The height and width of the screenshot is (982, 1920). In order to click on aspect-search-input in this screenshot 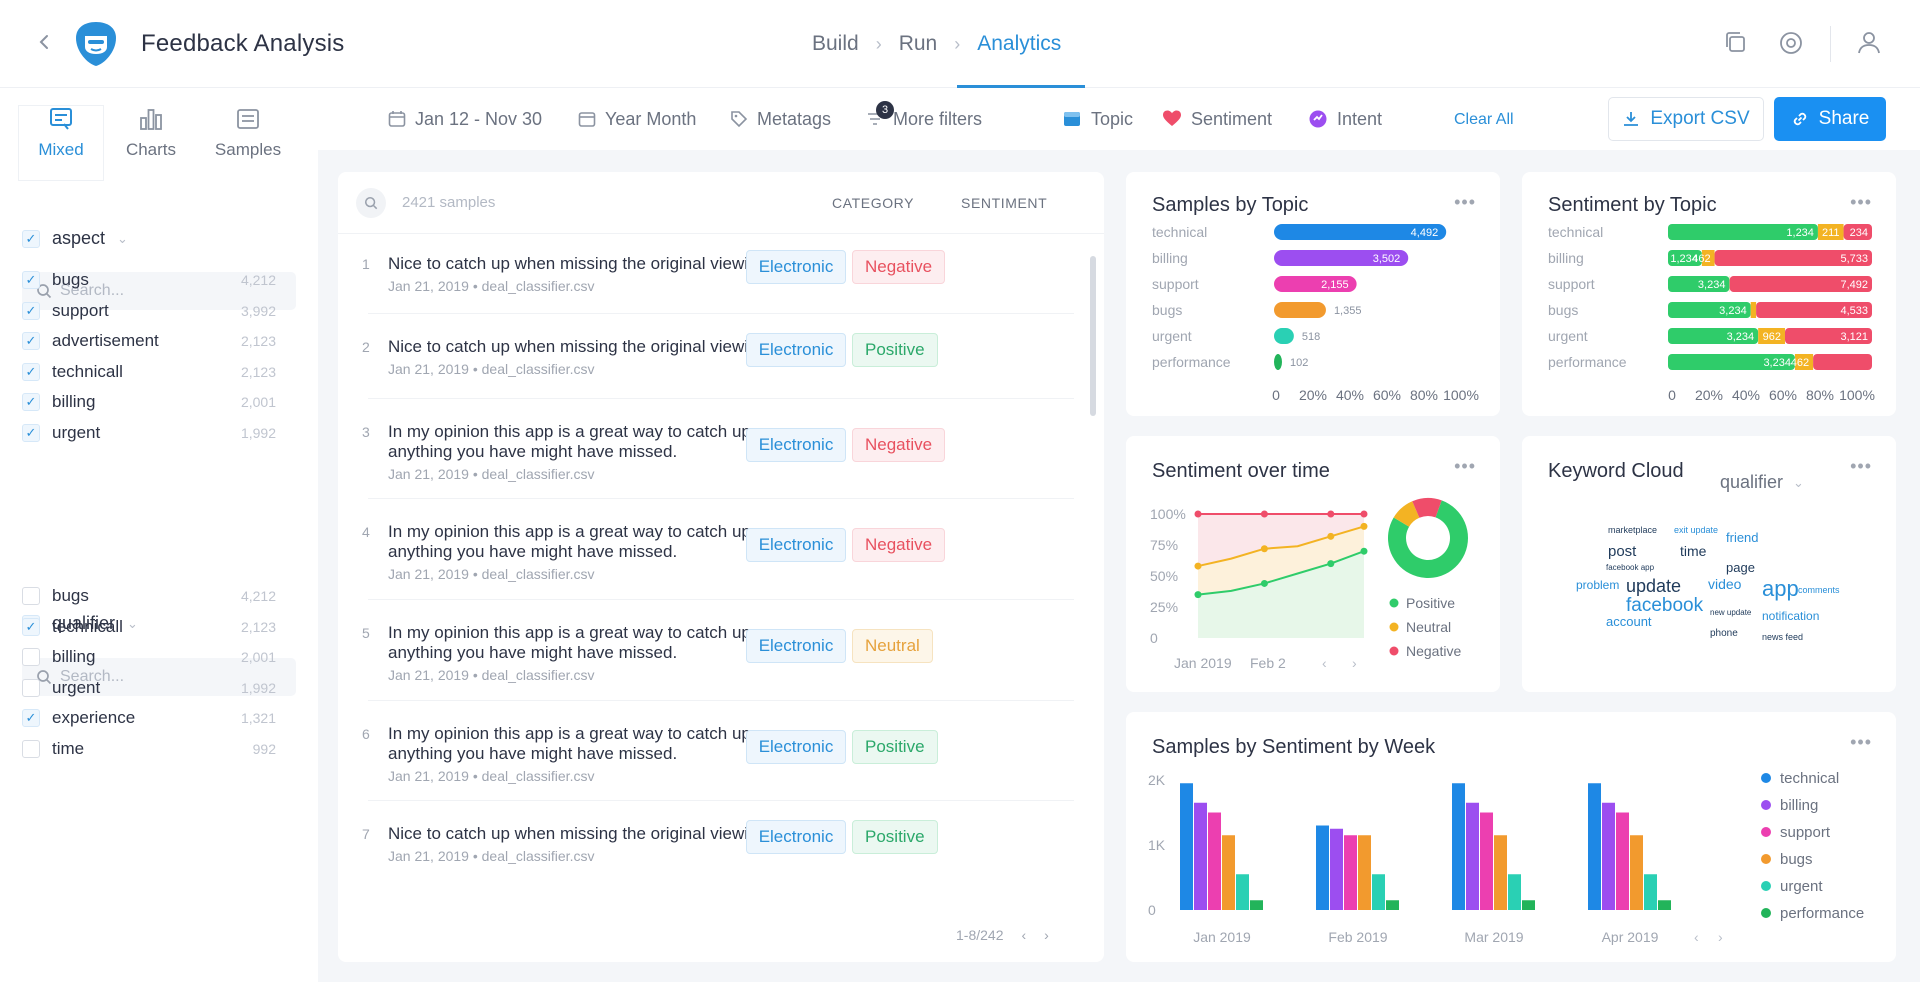, I will do `click(160, 291)`.